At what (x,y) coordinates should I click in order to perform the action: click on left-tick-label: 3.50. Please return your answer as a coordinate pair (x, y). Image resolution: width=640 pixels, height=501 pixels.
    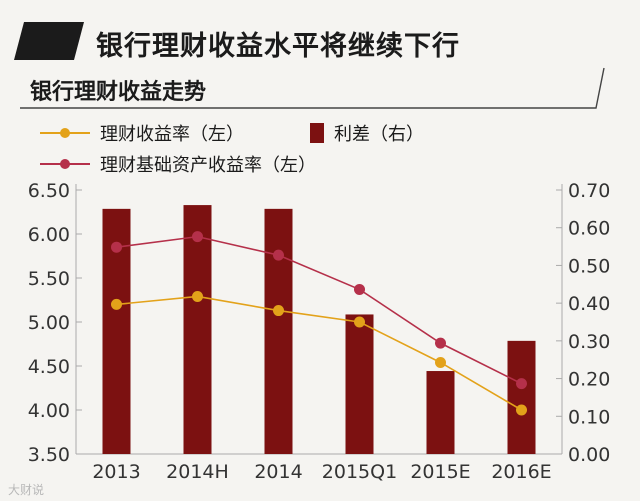
    Looking at the image, I should click on (49, 455).